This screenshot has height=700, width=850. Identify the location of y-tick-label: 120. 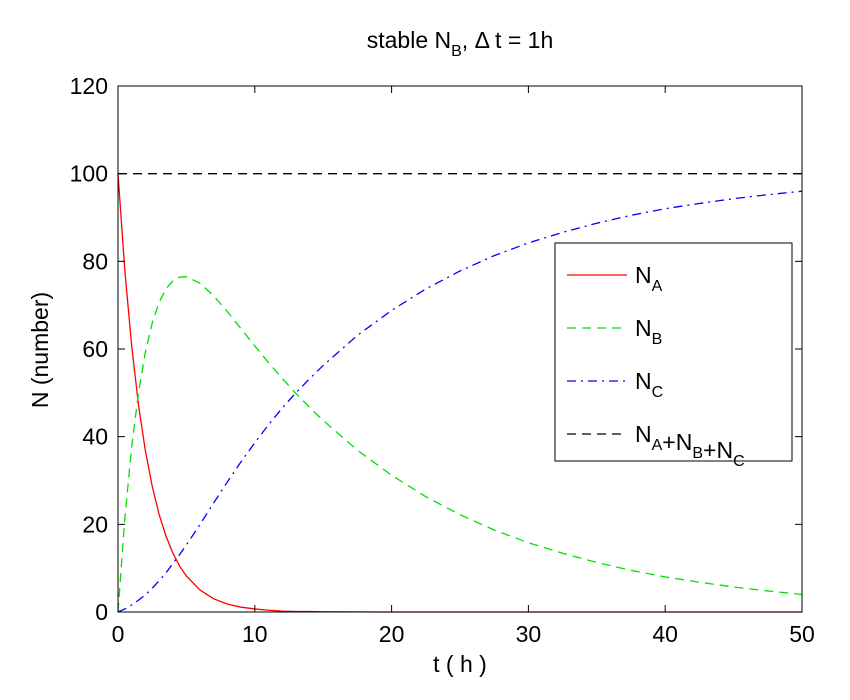
(89, 86).